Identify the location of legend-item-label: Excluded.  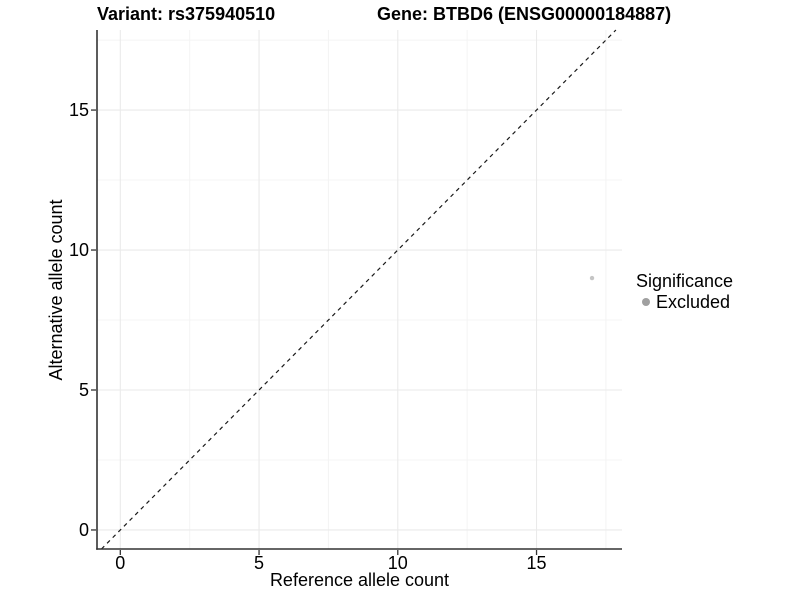
(693, 302).